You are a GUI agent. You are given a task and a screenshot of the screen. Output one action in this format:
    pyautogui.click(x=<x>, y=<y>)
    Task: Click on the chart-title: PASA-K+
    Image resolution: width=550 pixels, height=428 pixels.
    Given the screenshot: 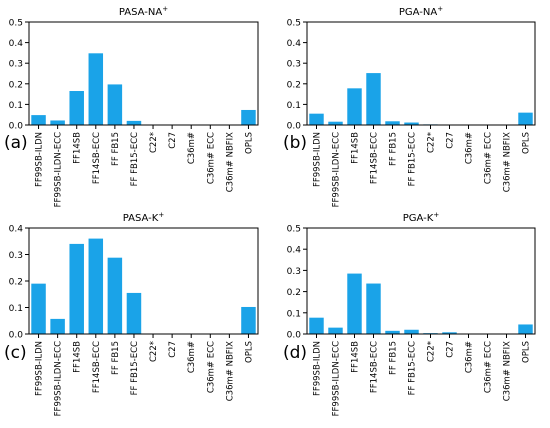 What is the action you would take?
    pyautogui.click(x=144, y=217)
    